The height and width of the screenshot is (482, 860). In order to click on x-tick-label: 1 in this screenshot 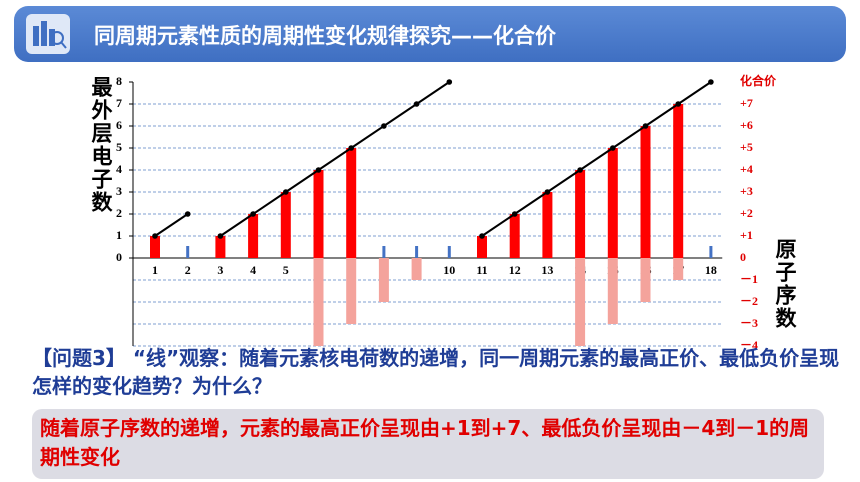, I will do `click(155, 270)`.